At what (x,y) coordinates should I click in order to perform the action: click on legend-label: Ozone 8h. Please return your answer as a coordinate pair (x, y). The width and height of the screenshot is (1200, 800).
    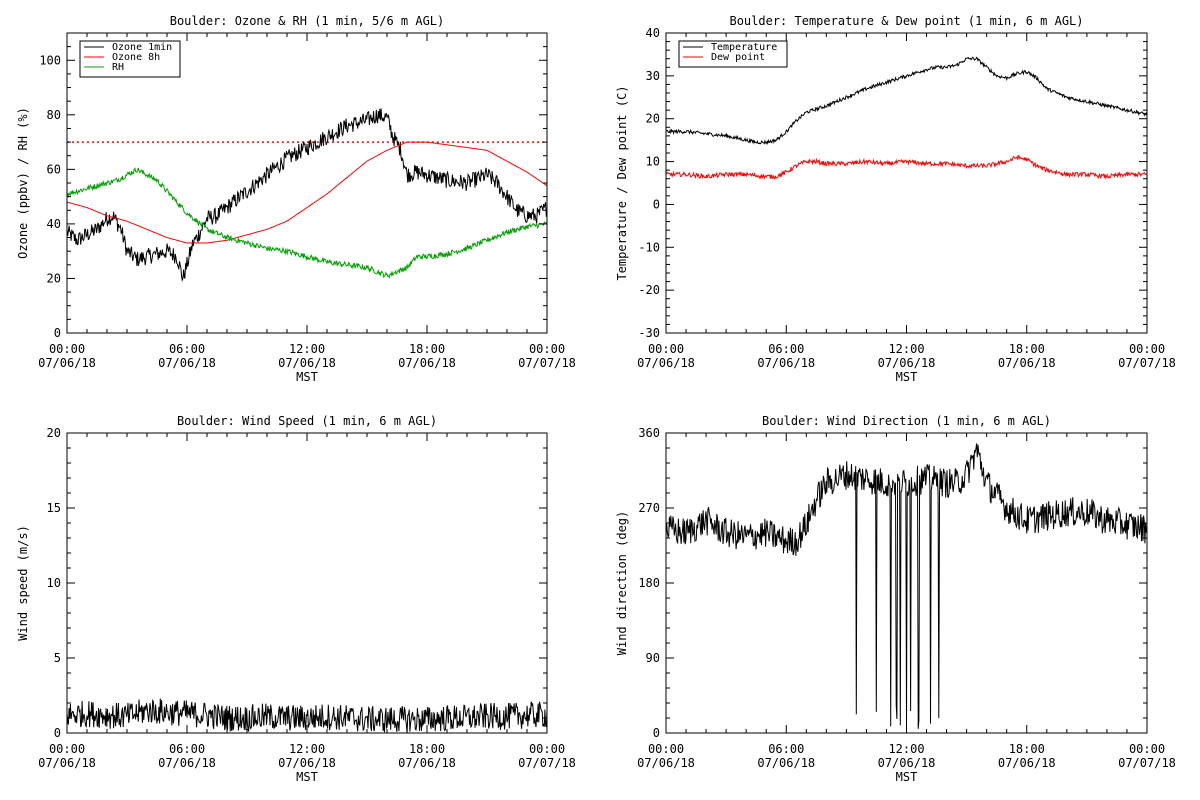
    Looking at the image, I should click on (136, 57).